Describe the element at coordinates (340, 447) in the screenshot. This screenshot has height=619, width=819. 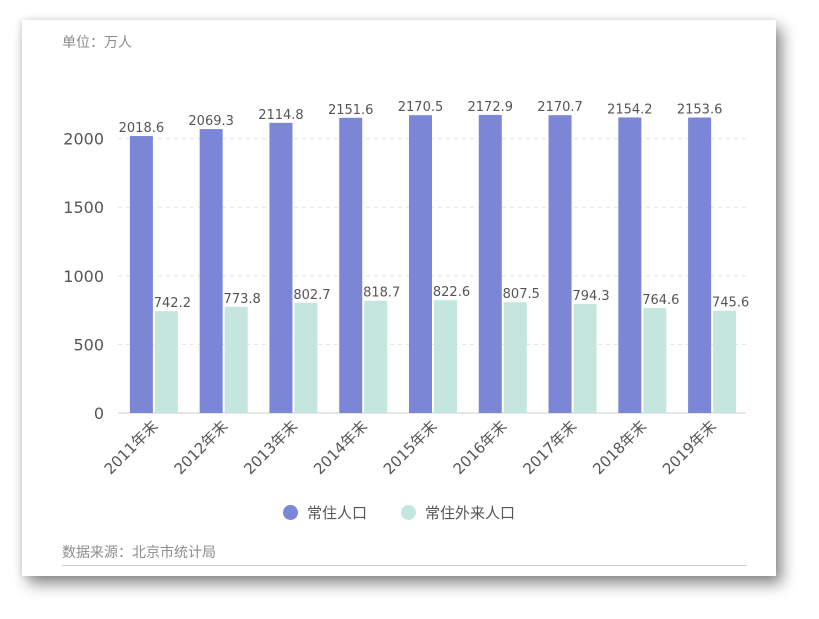
I see `x-tick-label: 2014年末` at that location.